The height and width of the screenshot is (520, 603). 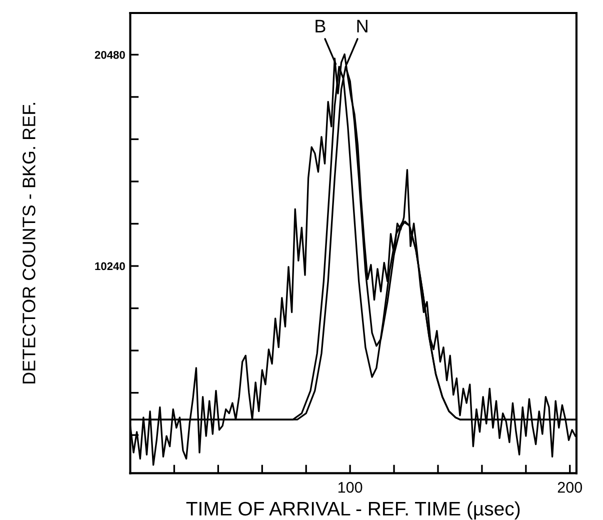 I want to click on y-axis-title: DETECTOR COUNTS - BKG. REF., so click(x=29, y=243).